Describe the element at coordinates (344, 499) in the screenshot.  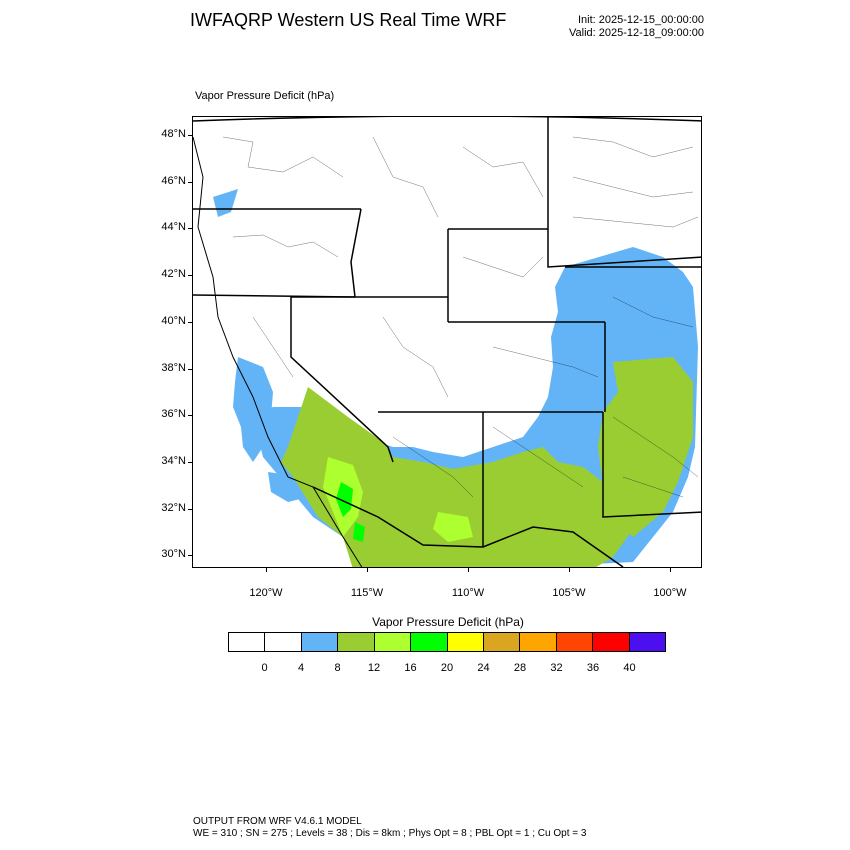
I see `vpd-region-16-20-a` at that location.